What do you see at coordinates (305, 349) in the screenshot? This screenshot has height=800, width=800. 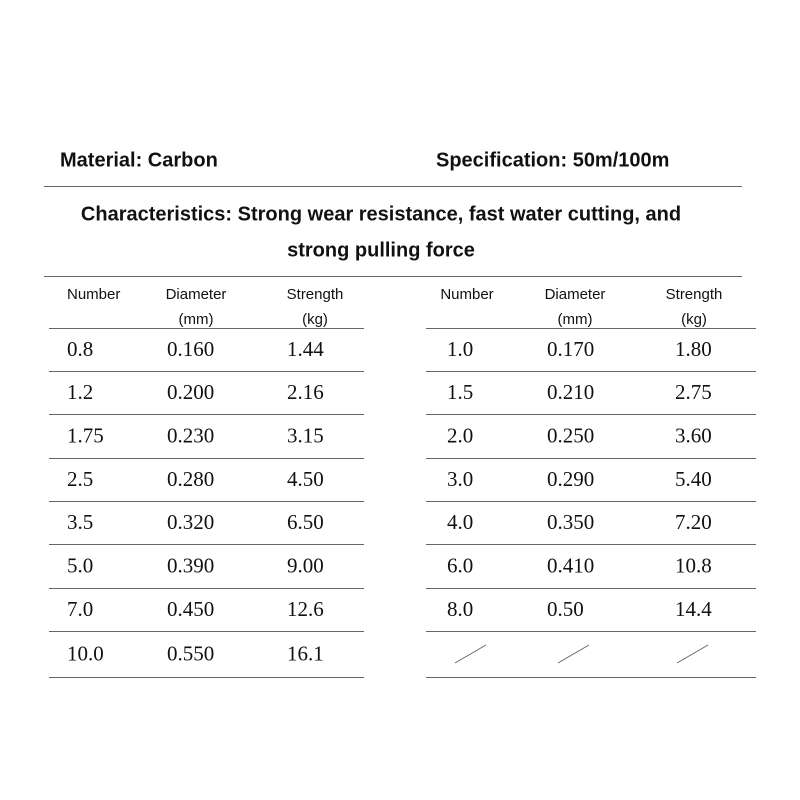 I see `cell: 1.44` at bounding box center [305, 349].